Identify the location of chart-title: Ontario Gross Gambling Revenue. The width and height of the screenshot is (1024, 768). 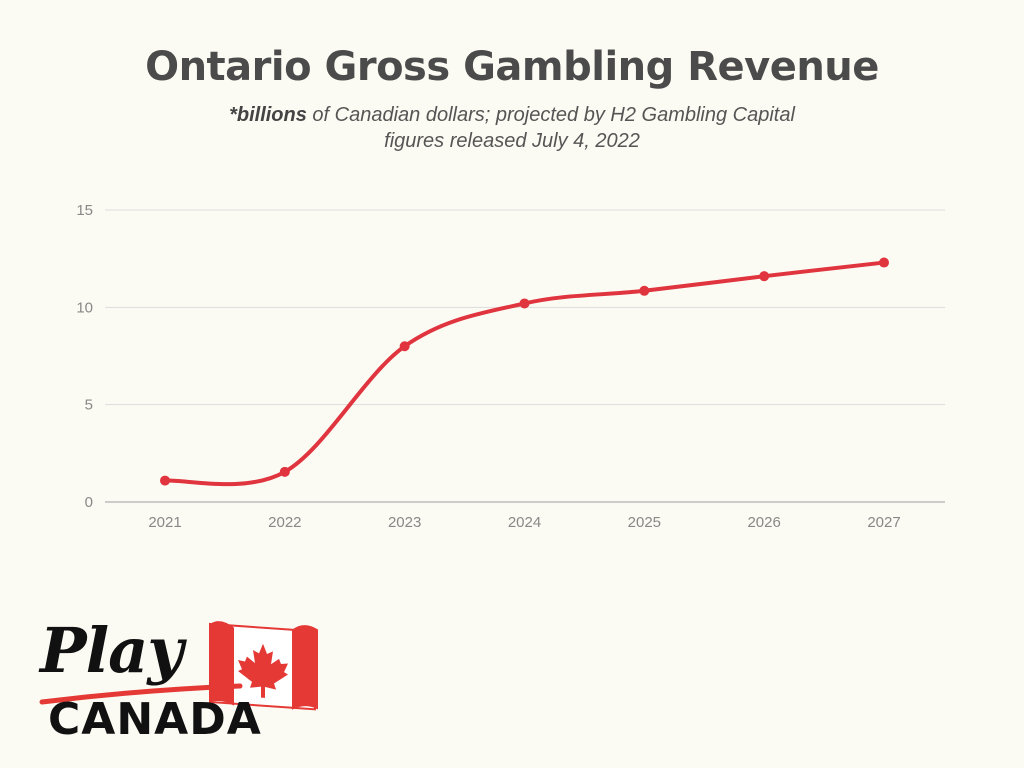
(512, 67).